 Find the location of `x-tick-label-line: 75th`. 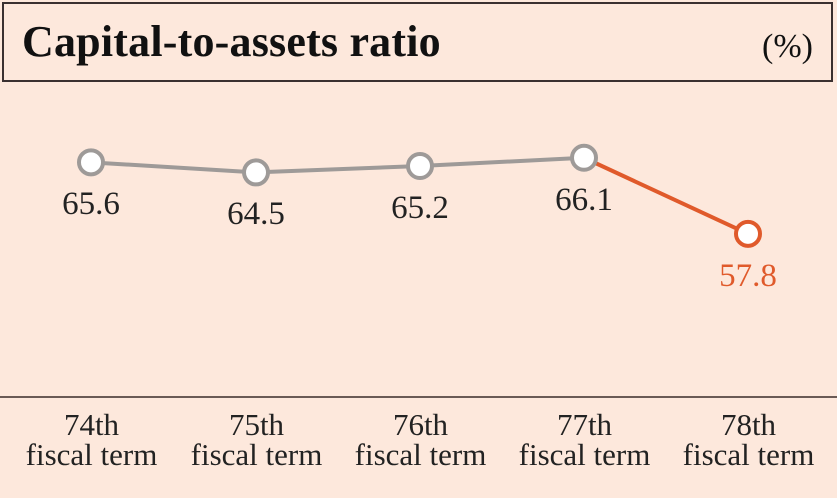

x-tick-label-line: 75th is located at coordinates (256, 424).